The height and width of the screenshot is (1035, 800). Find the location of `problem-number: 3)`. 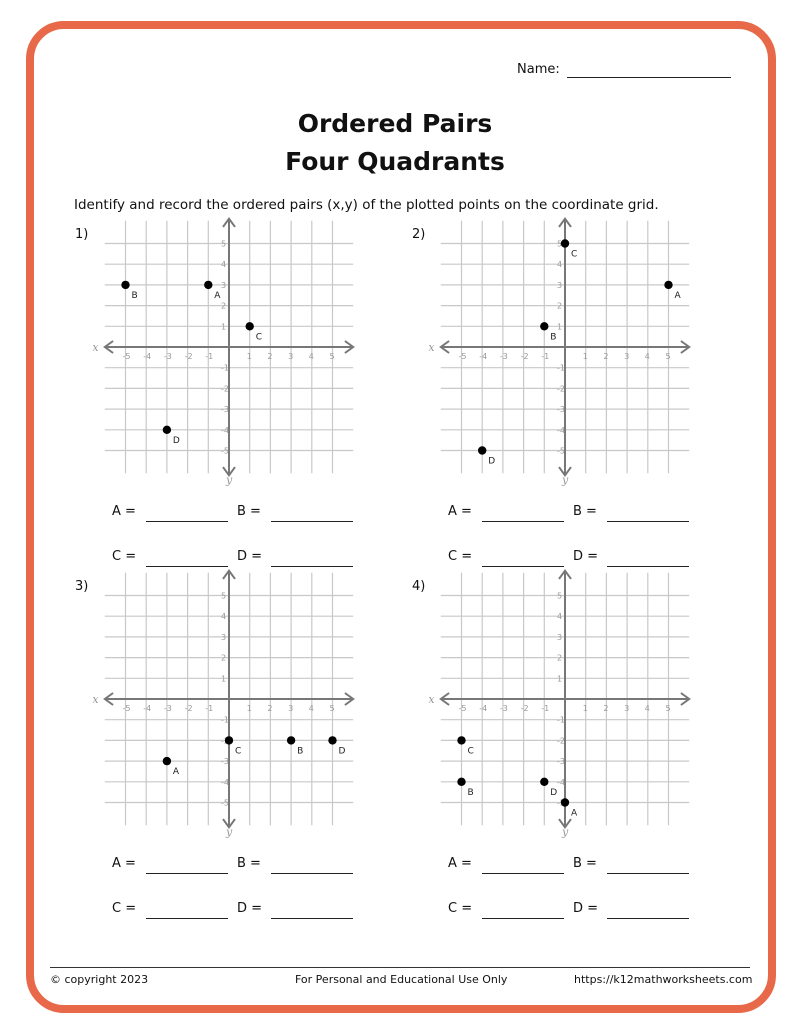

problem-number: 3) is located at coordinates (82, 586).